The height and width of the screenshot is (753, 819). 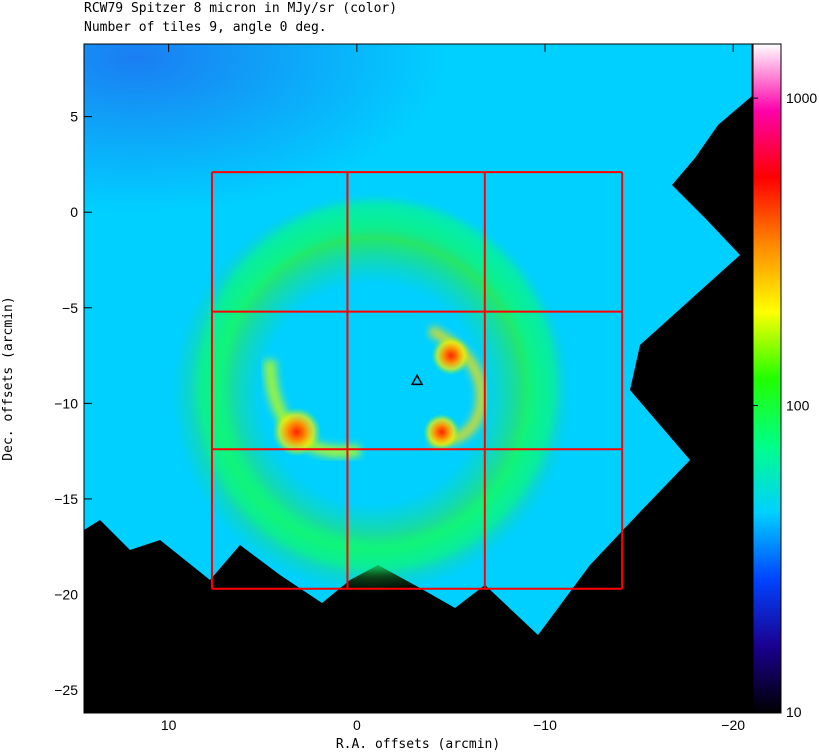 I want to click on y-tick-label: −25, so click(x=66, y=690).